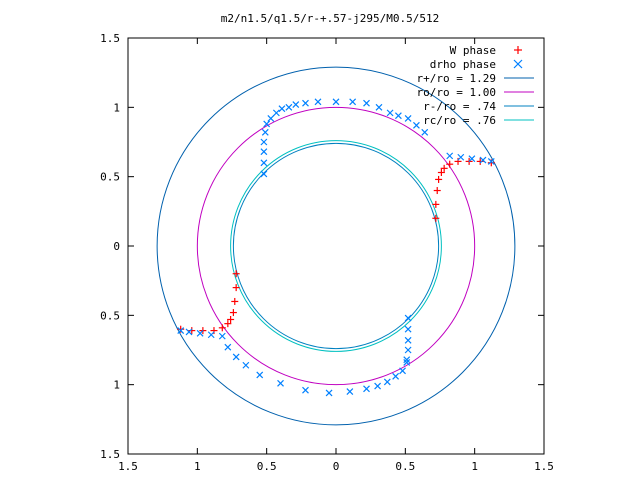 Image resolution: width=640 pixels, height=480 pixels. I want to click on legend-label: W phase, so click(473, 50).